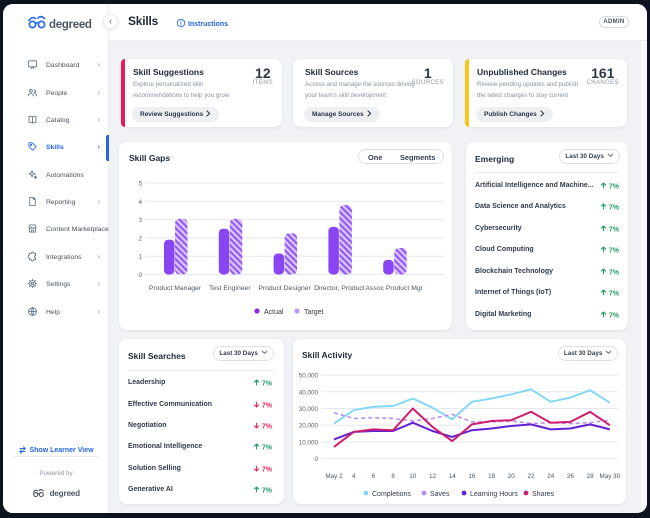 The height and width of the screenshot is (518, 650). What do you see at coordinates (440, 494) in the screenshot?
I see `svg-text: Saves` at bounding box center [440, 494].